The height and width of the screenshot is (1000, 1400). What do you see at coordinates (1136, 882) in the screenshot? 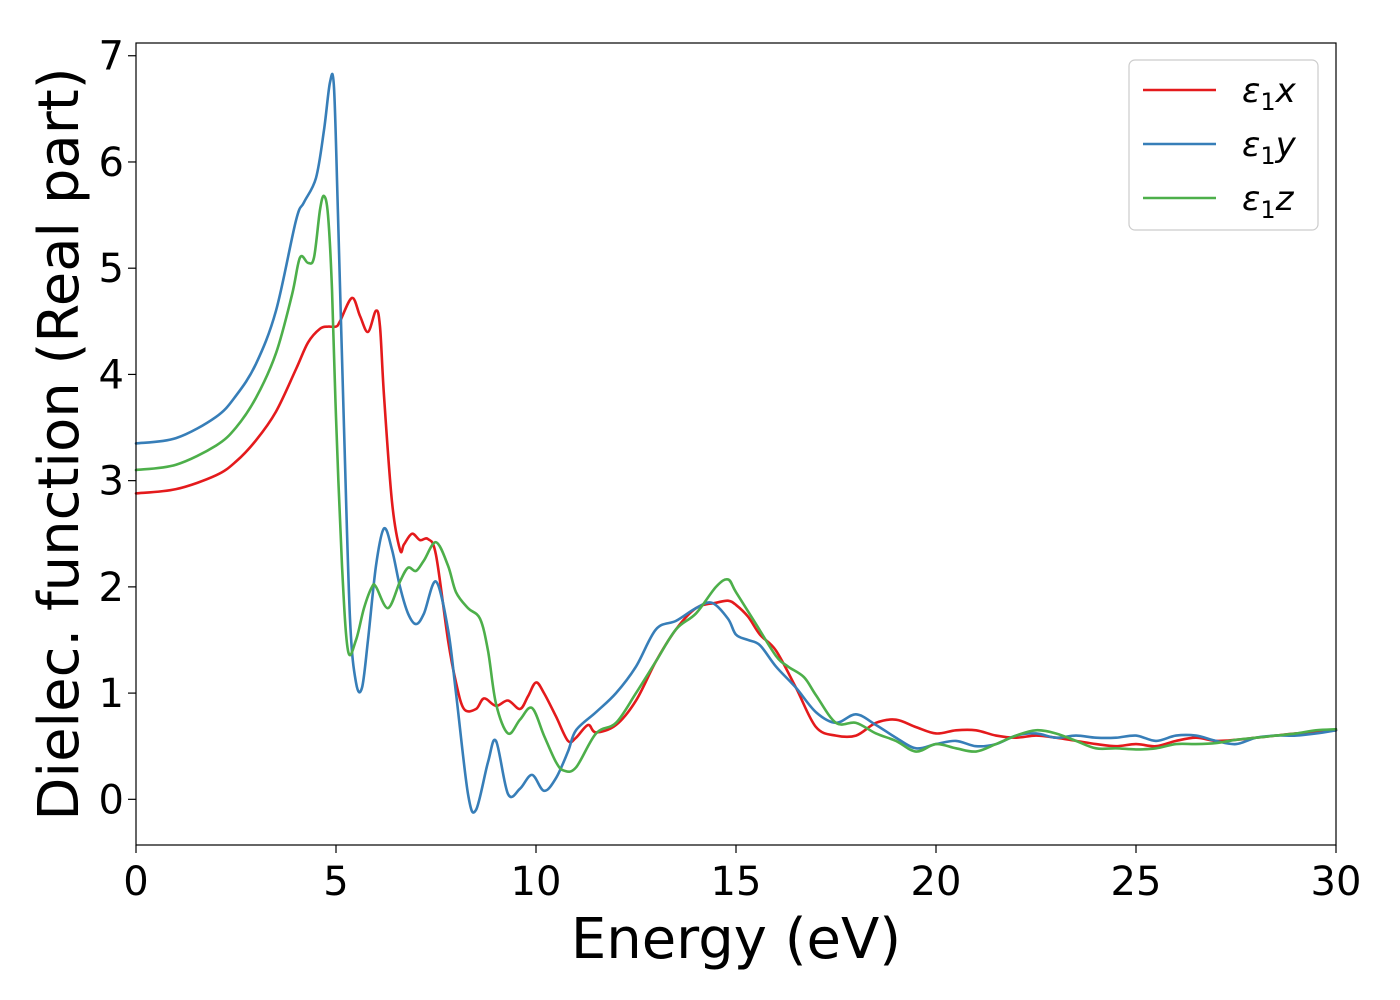
I see `x-tick-label: 25` at bounding box center [1136, 882].